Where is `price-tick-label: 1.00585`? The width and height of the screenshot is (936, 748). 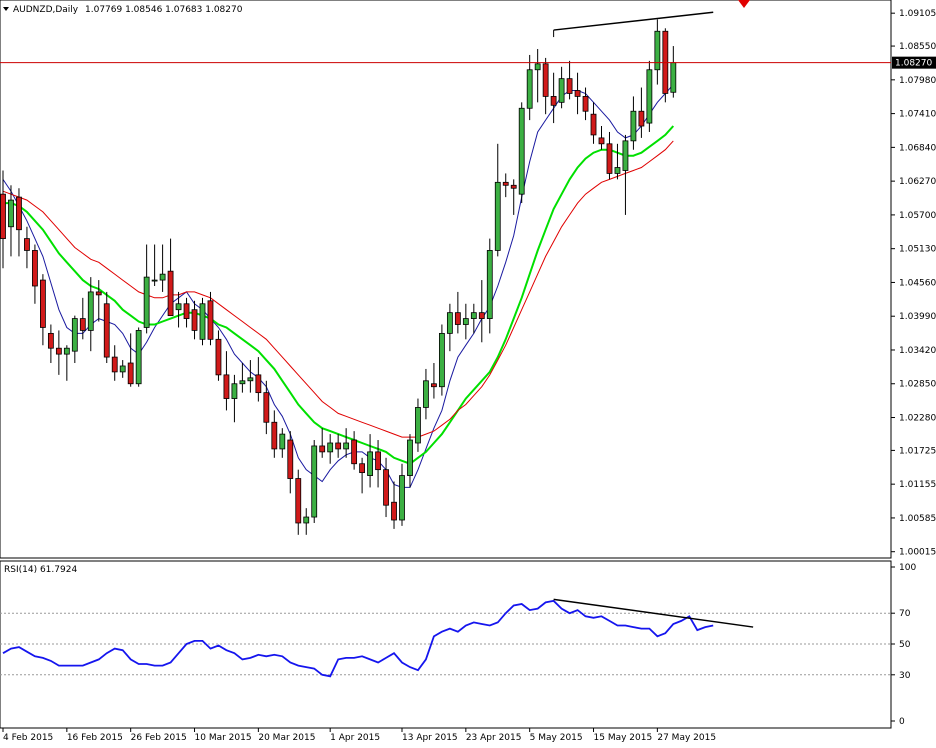
price-tick-label: 1.00585 is located at coordinates (917, 519).